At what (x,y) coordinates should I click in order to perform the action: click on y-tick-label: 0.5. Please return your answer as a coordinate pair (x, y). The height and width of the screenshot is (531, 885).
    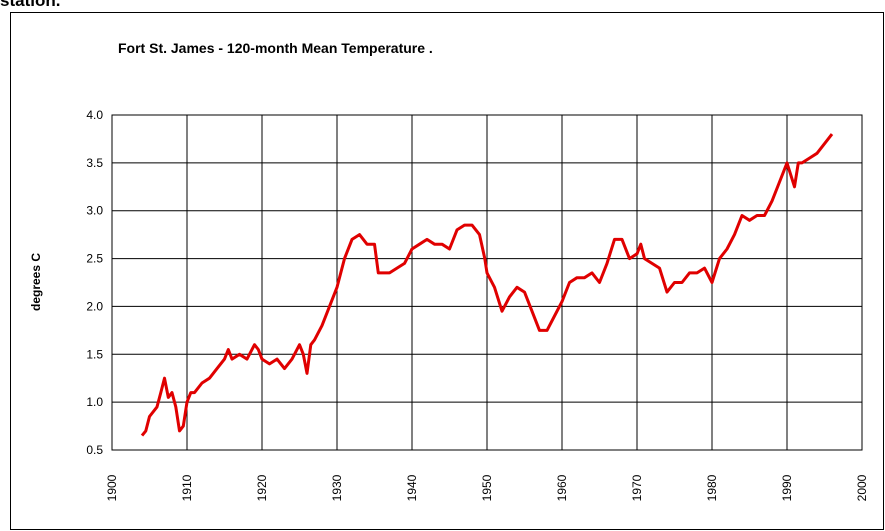
    Looking at the image, I should click on (94, 450).